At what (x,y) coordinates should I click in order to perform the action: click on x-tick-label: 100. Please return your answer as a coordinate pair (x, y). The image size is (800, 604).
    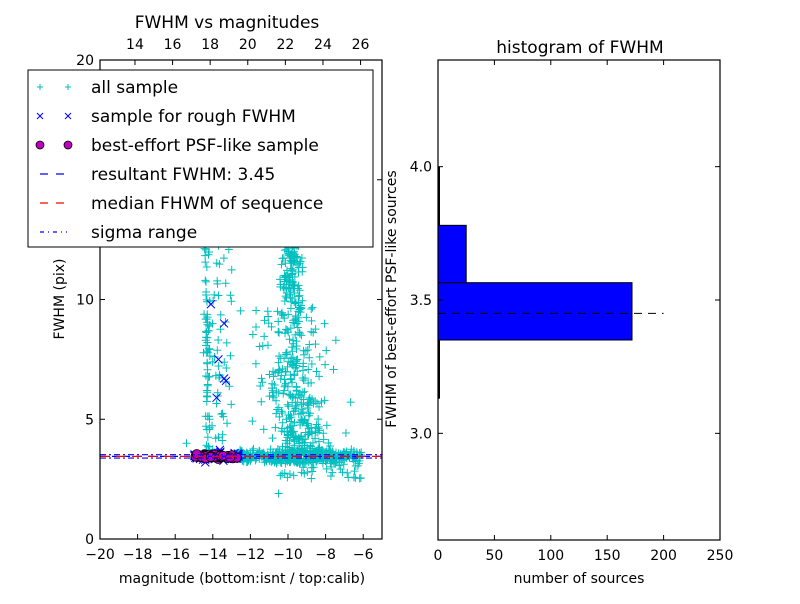
    Looking at the image, I should click on (550, 556).